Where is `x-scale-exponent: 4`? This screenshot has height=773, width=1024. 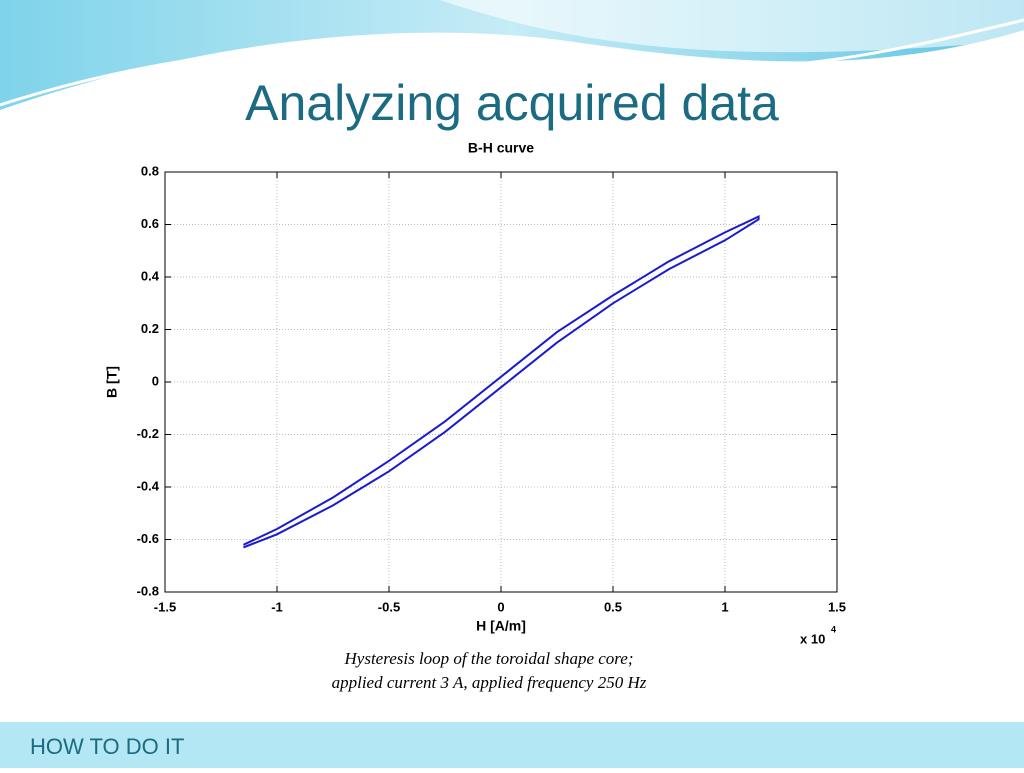 x-scale-exponent: 4 is located at coordinates (833, 629).